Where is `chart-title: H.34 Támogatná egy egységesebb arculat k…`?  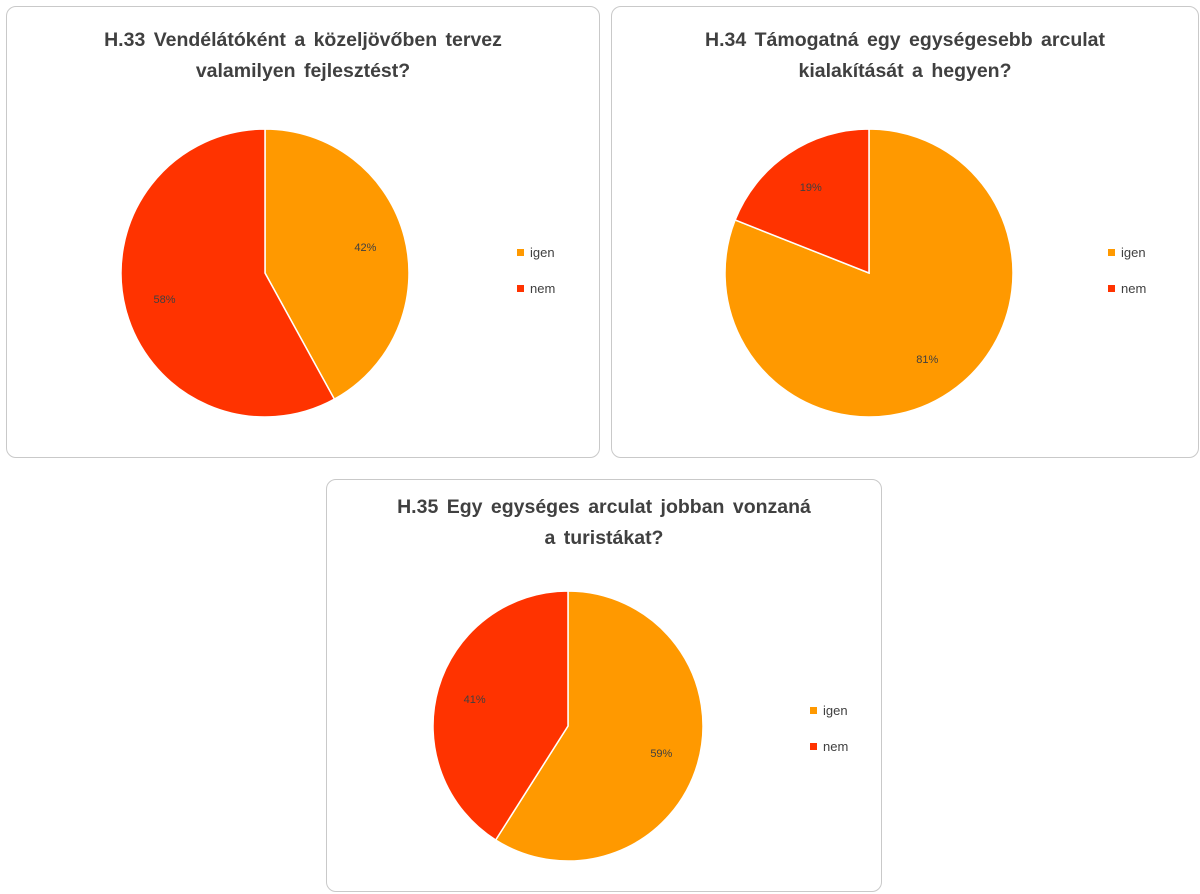 chart-title: H.34 Támogatná egy egységesebb arculat k… is located at coordinates (905, 55).